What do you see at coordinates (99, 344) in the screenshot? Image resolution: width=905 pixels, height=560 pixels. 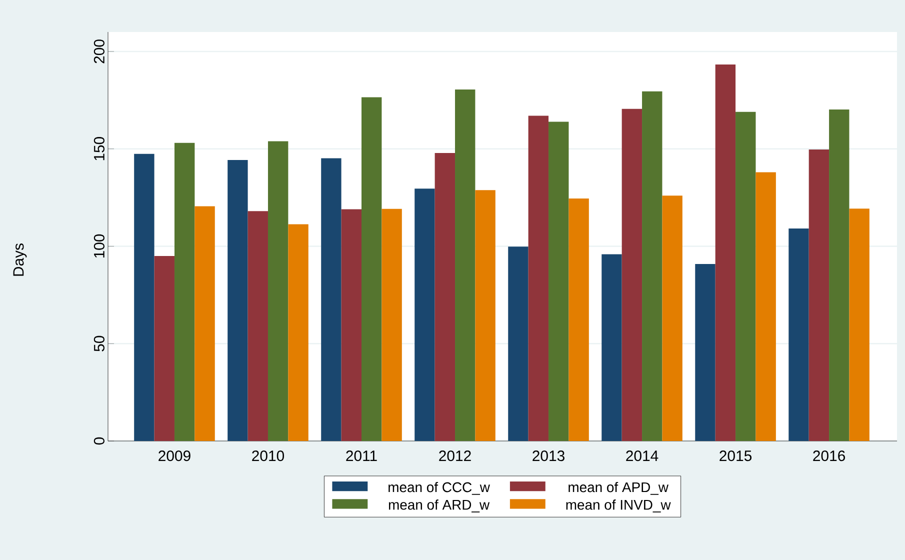 I see `y-tick-label: 50` at bounding box center [99, 344].